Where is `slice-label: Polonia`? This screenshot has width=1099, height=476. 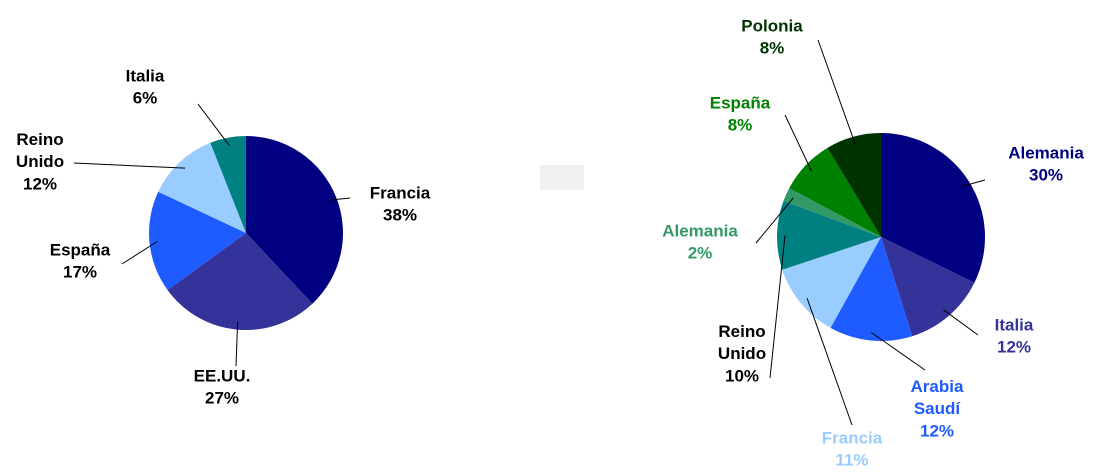
slice-label: Polonia is located at coordinates (772, 25).